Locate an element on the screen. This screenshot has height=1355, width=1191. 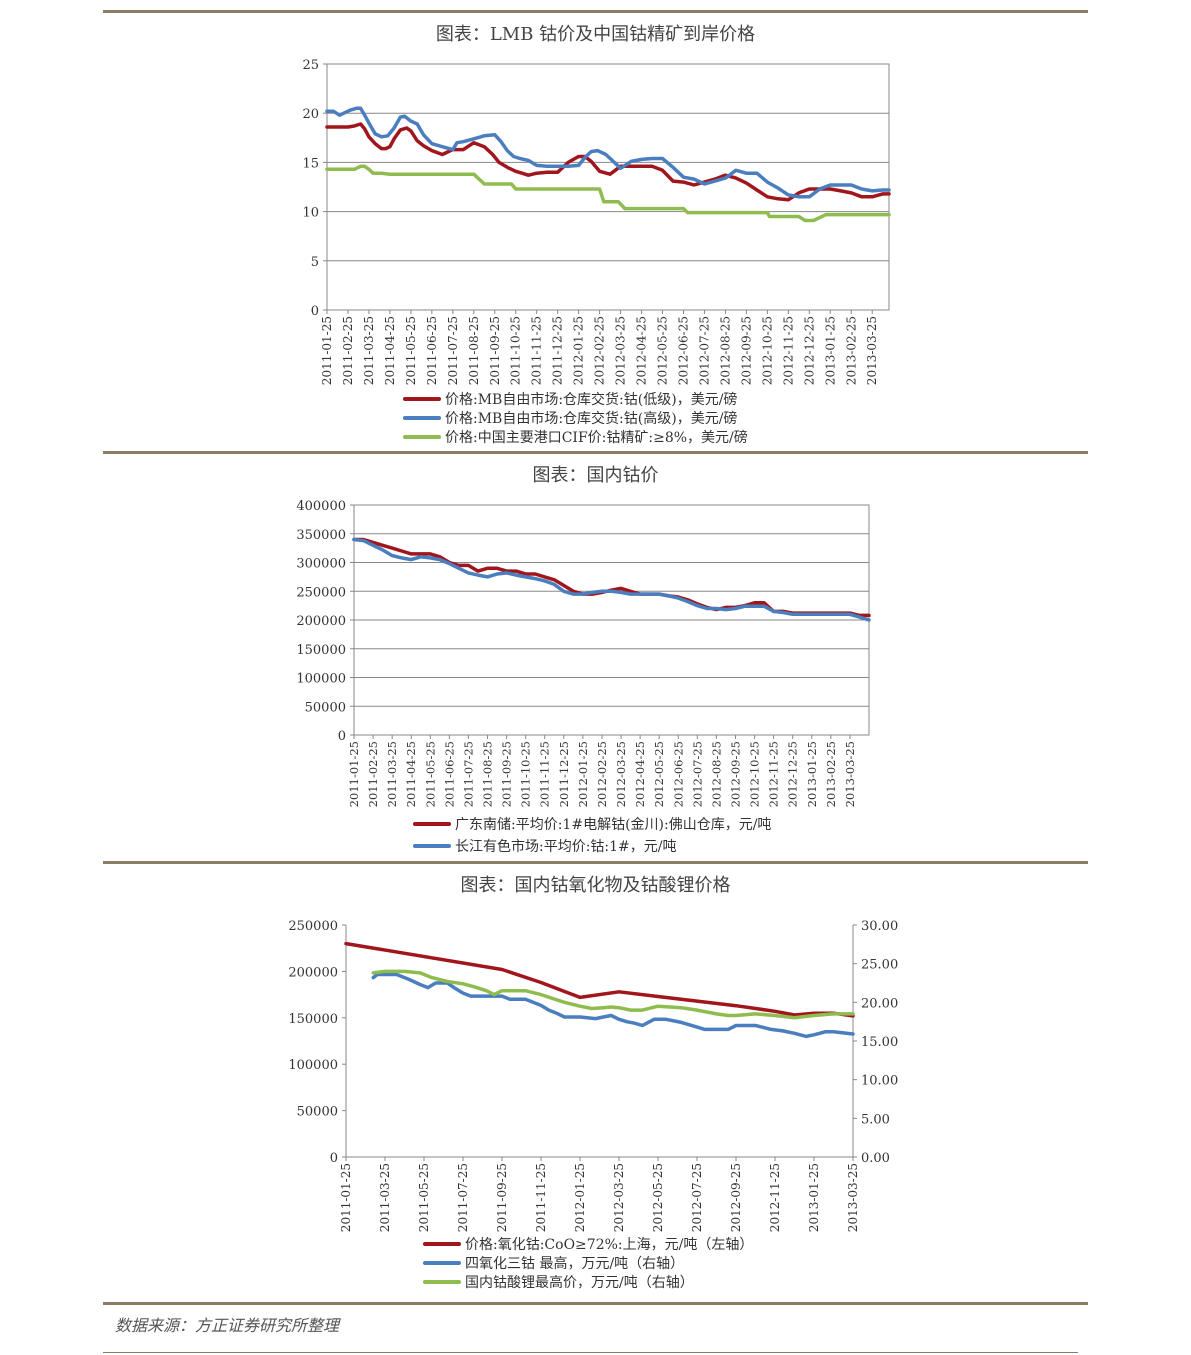
x-tick-label: 2012-06-25 is located at coordinates (683, 350).